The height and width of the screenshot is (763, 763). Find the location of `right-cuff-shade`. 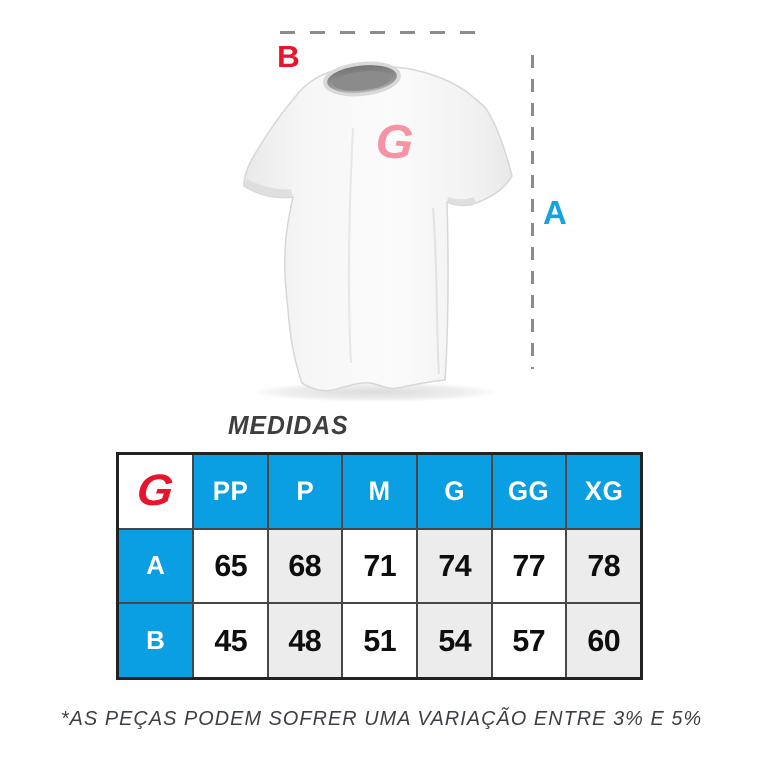

right-cuff-shade is located at coordinates (461, 201).